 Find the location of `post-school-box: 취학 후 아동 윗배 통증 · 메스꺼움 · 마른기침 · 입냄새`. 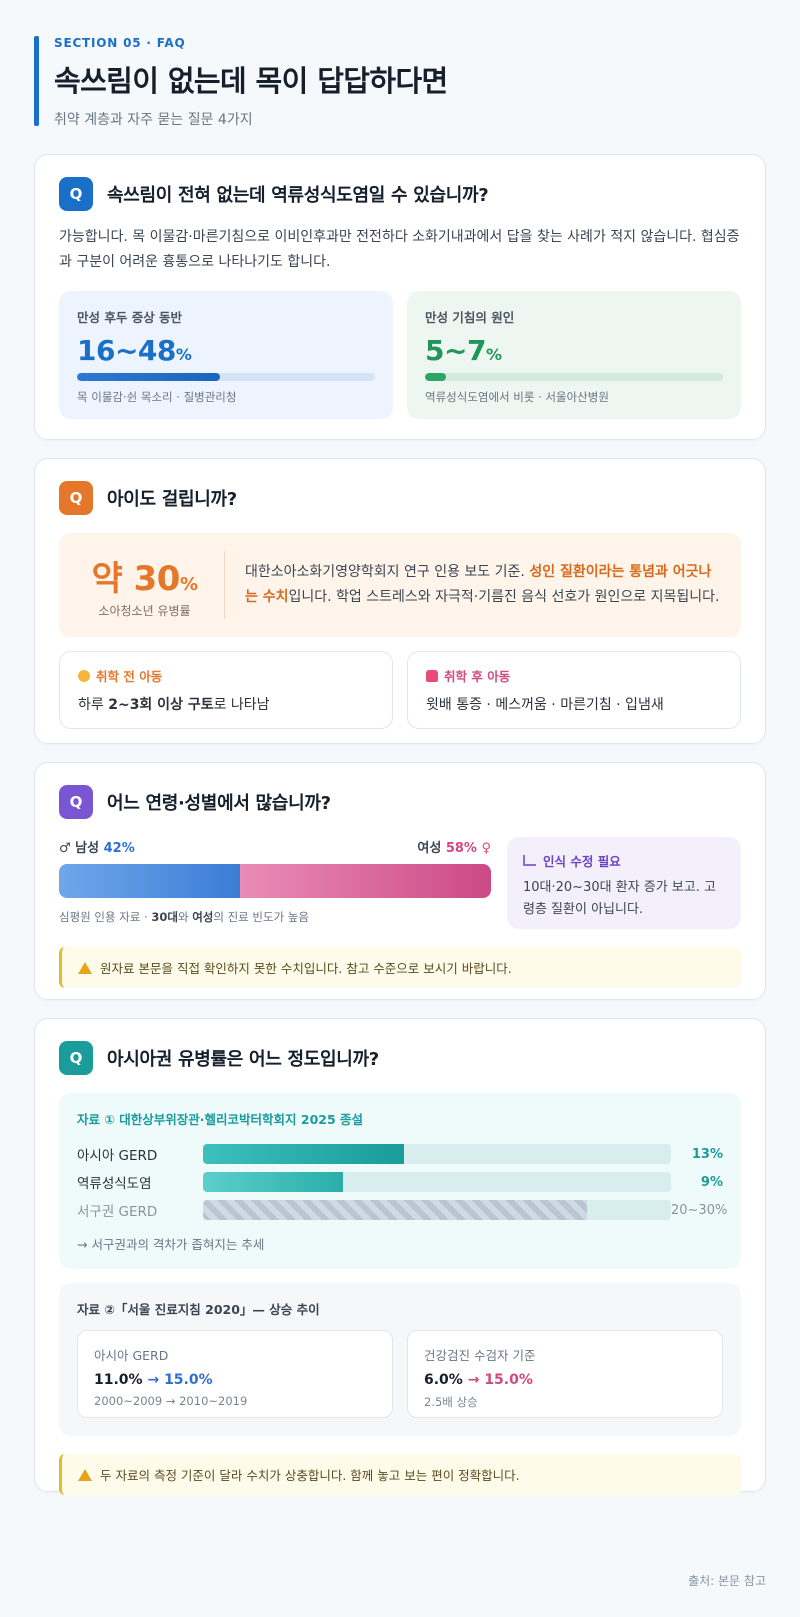

post-school-box: 취학 후 아동 윗배 통증 · 메스꺼움 · 마른기침 · 입냄새 is located at coordinates (574, 690).